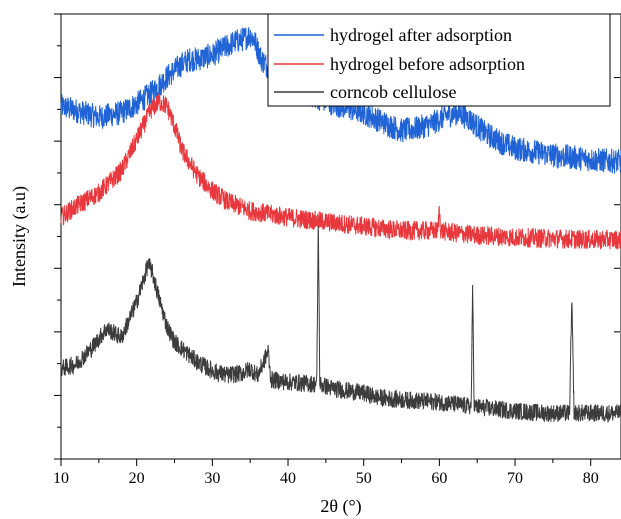  What do you see at coordinates (364, 478) in the screenshot?
I see `x-tick-label: 50` at bounding box center [364, 478].